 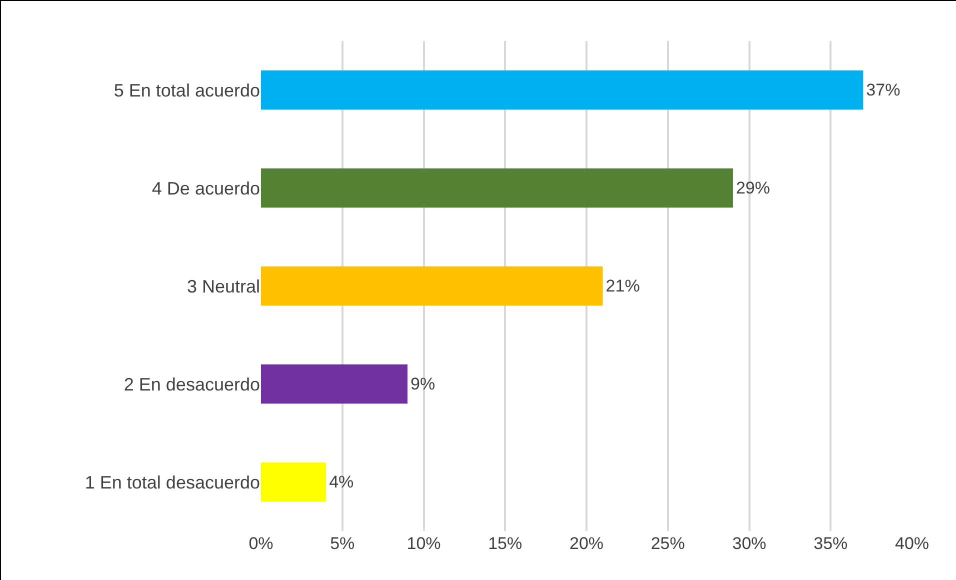 What do you see at coordinates (172, 482) in the screenshot?
I see `y-tick-label: 1 En total desacuerdo` at bounding box center [172, 482].